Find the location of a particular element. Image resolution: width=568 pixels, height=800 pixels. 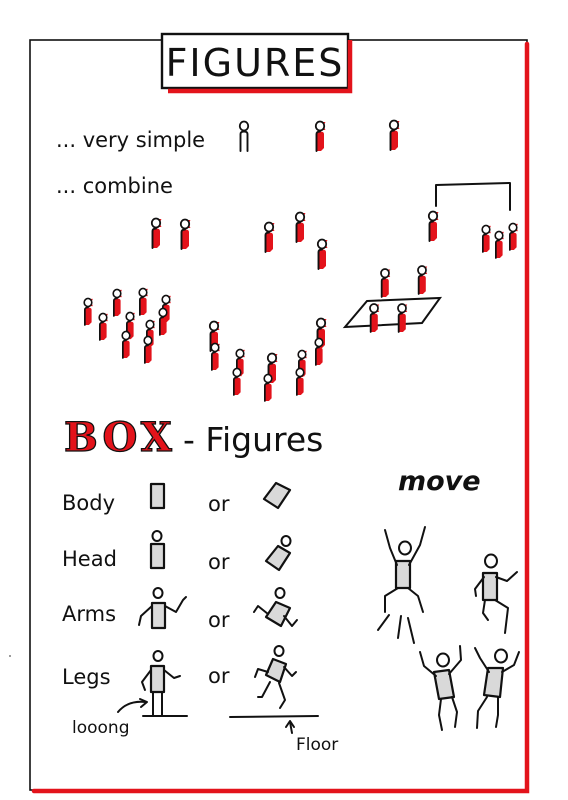

table-meeting is located at coordinates (392, 299).